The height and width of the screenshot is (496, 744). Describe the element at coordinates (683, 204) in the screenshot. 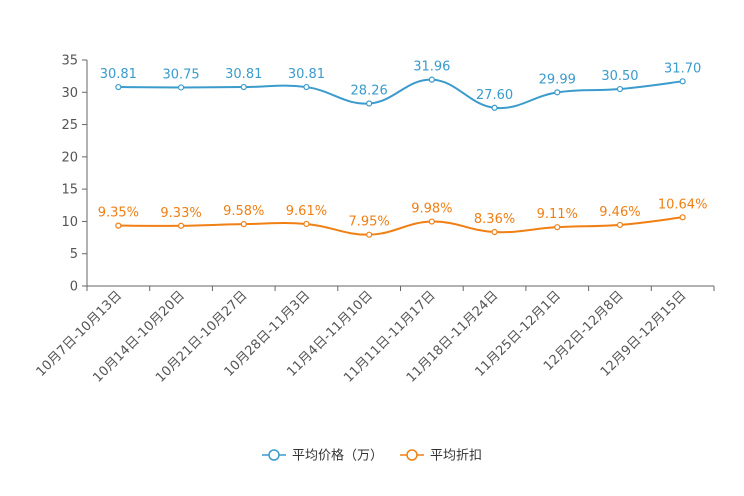

I see `data-label: 10.64%` at that location.